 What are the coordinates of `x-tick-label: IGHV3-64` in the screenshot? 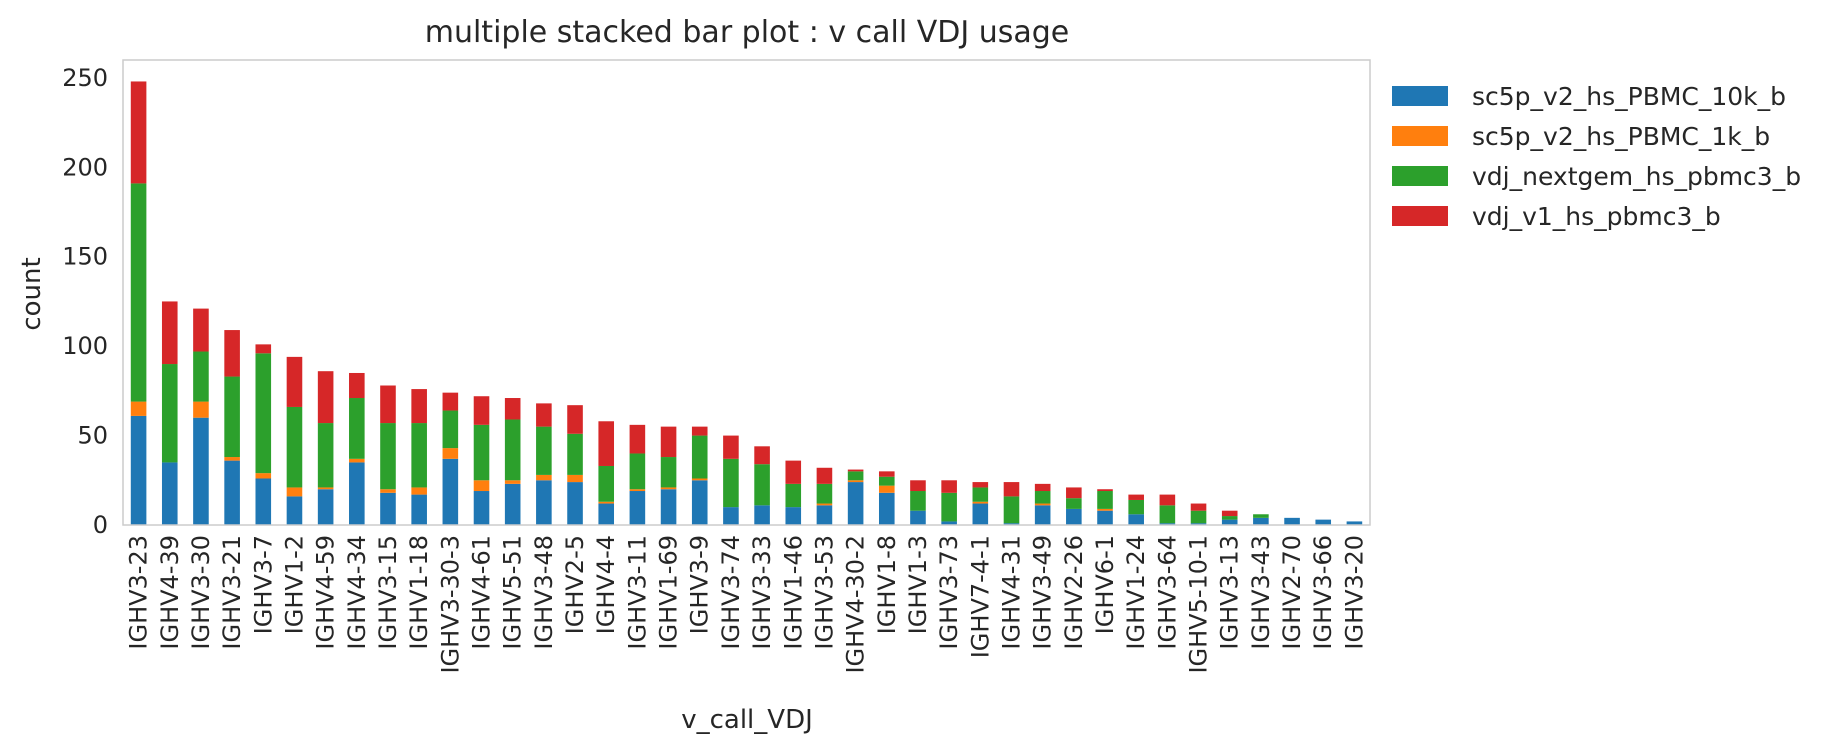 It's located at (1167, 592).